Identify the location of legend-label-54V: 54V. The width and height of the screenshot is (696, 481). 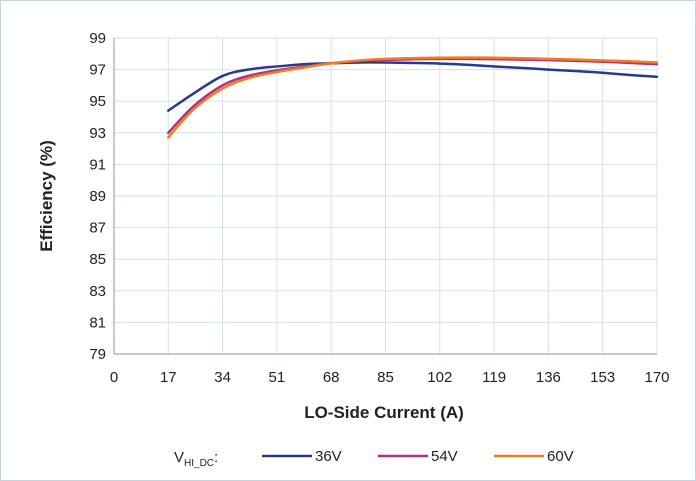
(444, 456).